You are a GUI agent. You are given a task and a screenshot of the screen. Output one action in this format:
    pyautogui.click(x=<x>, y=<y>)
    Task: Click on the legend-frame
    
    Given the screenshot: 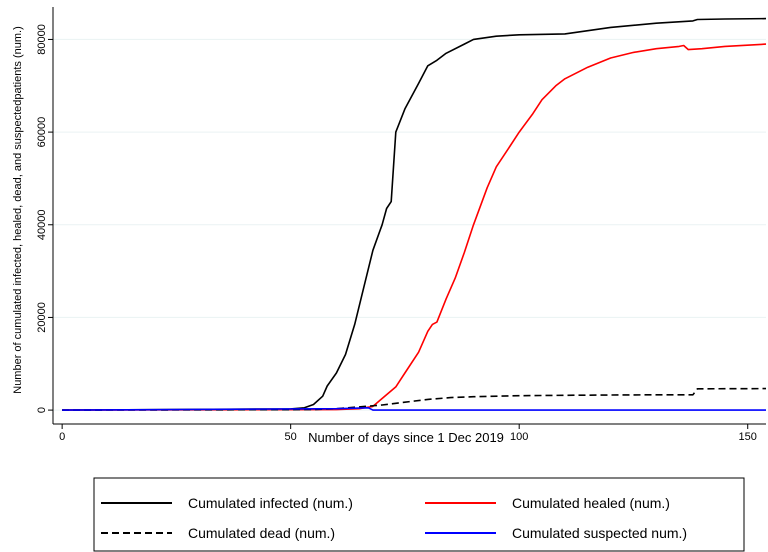 What is the action you would take?
    pyautogui.click(x=419, y=514)
    